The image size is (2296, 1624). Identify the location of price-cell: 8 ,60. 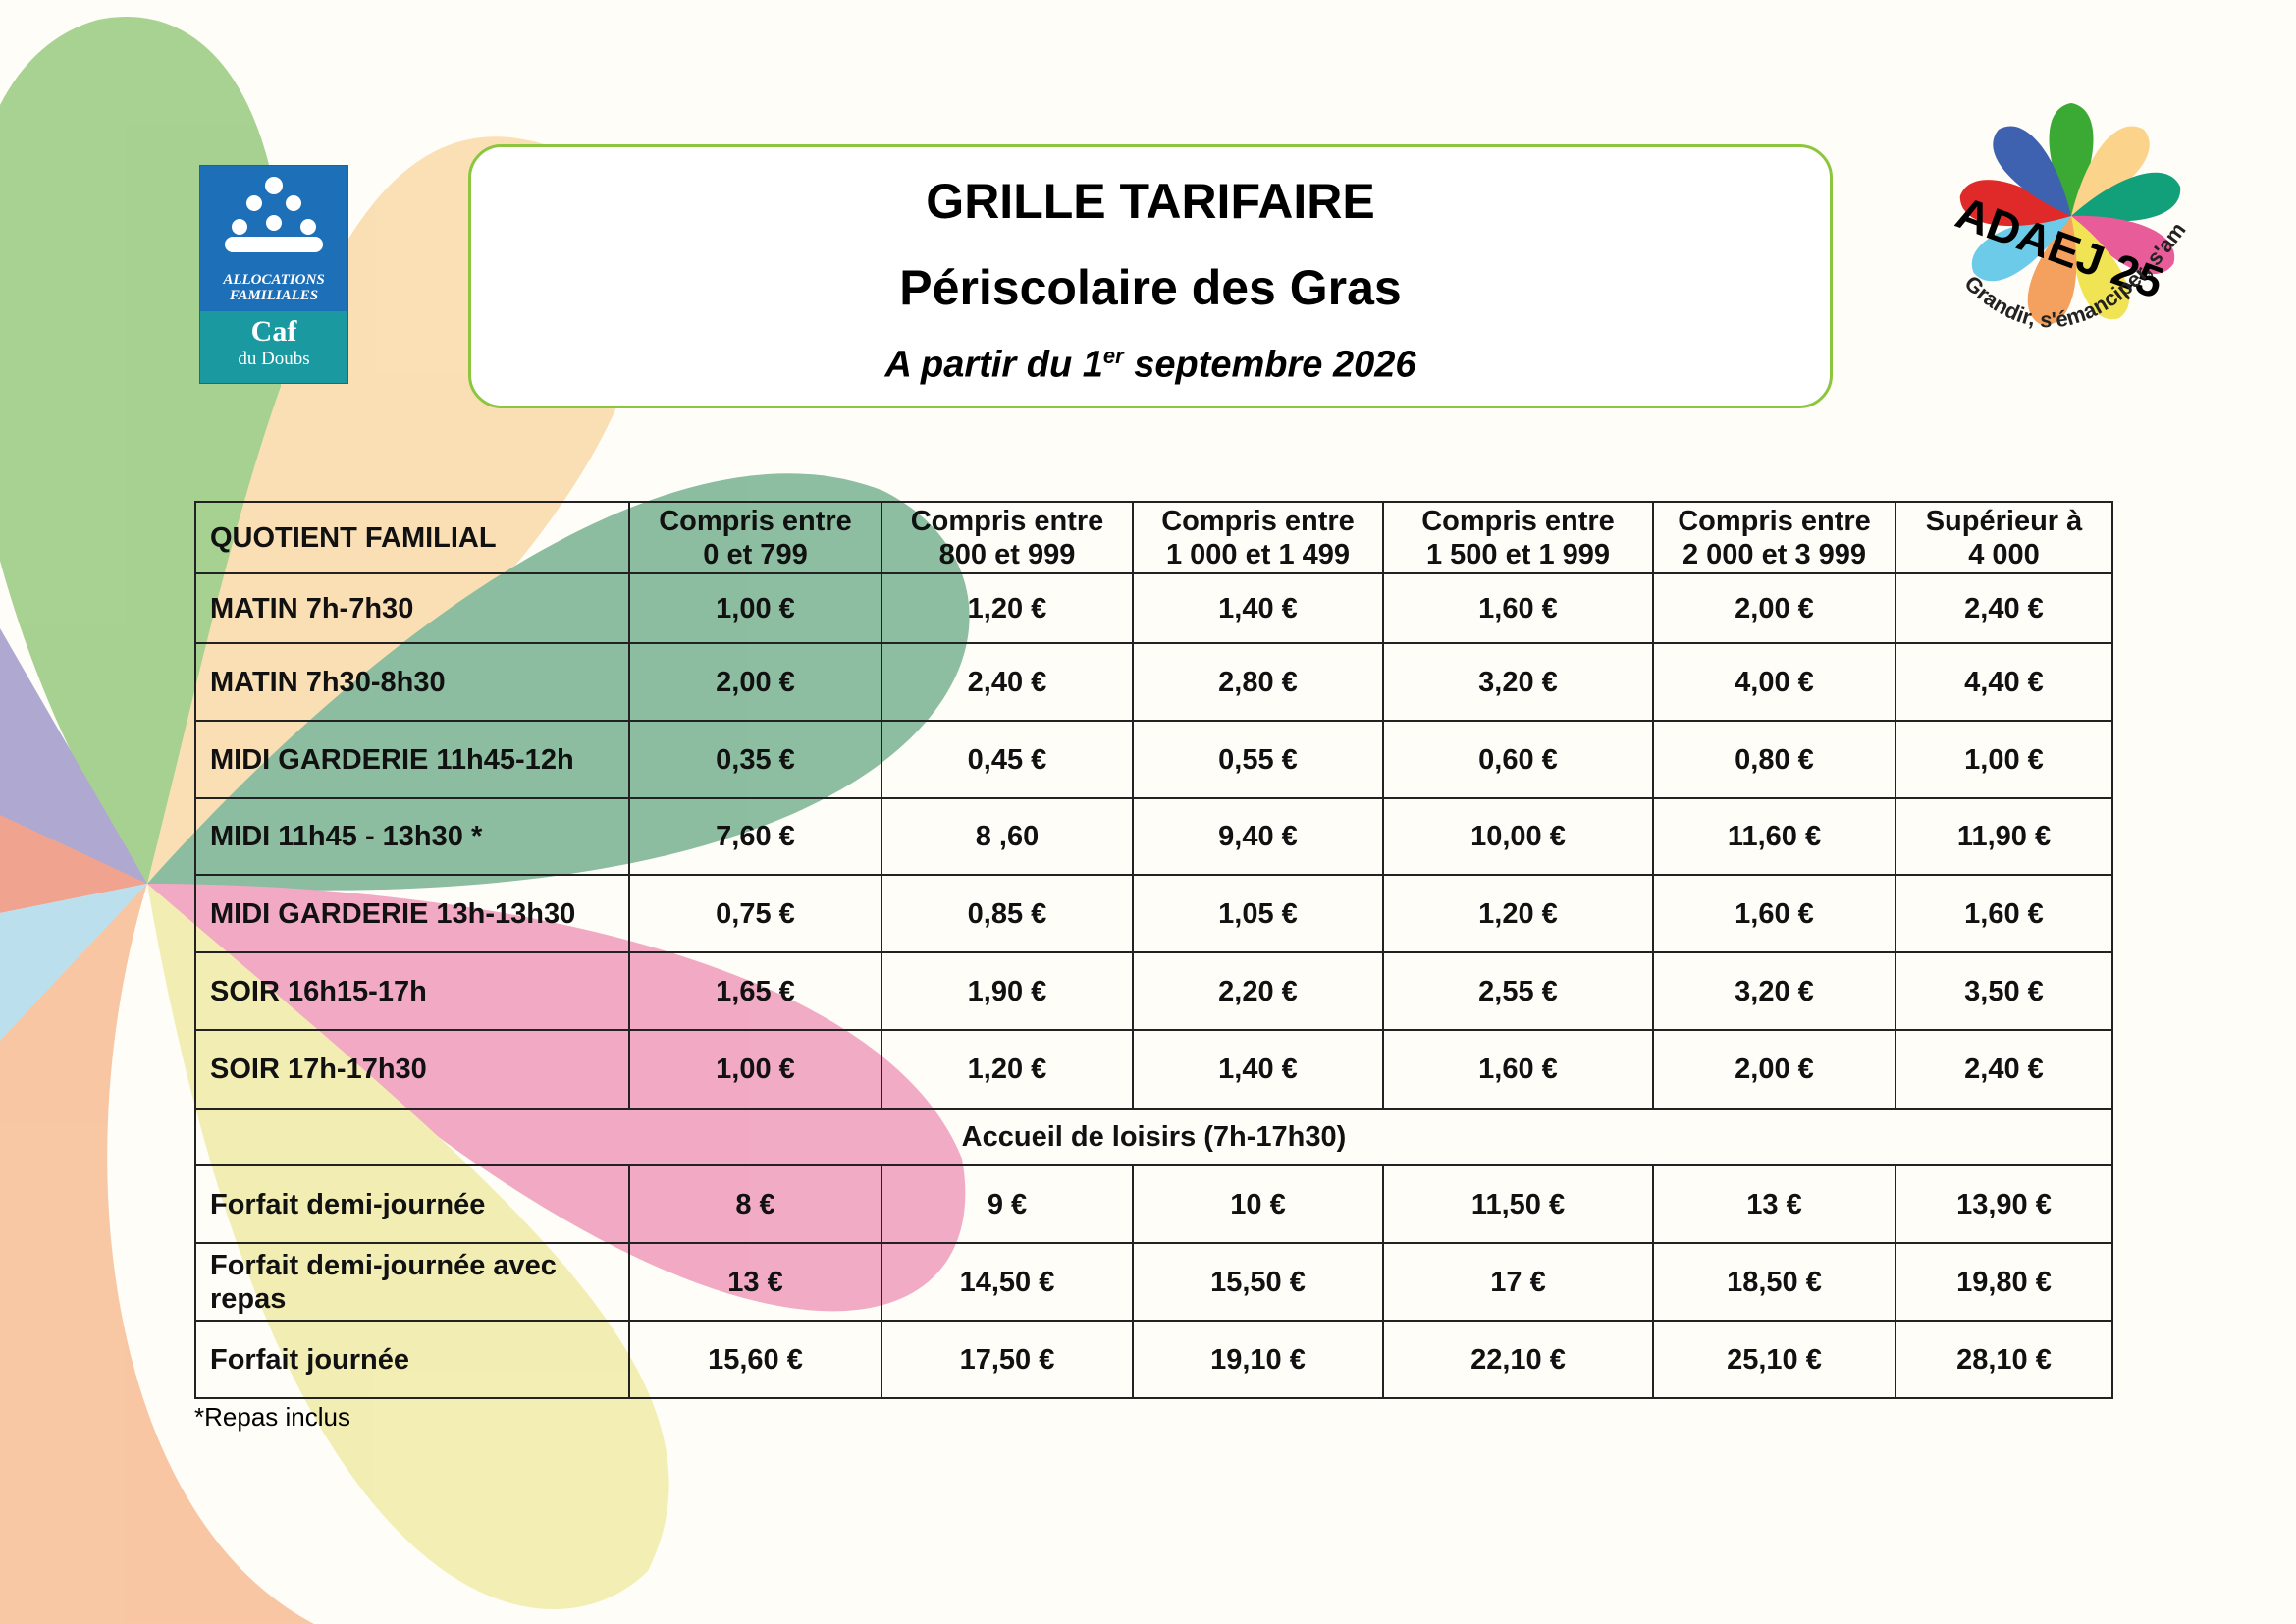
(1007, 836).